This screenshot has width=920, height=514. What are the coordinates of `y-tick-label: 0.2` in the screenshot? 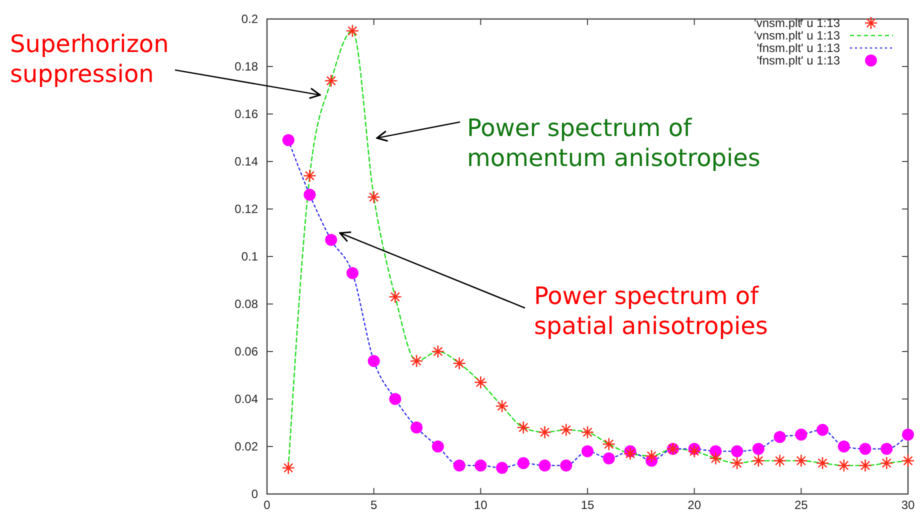 It's located at (249, 19).